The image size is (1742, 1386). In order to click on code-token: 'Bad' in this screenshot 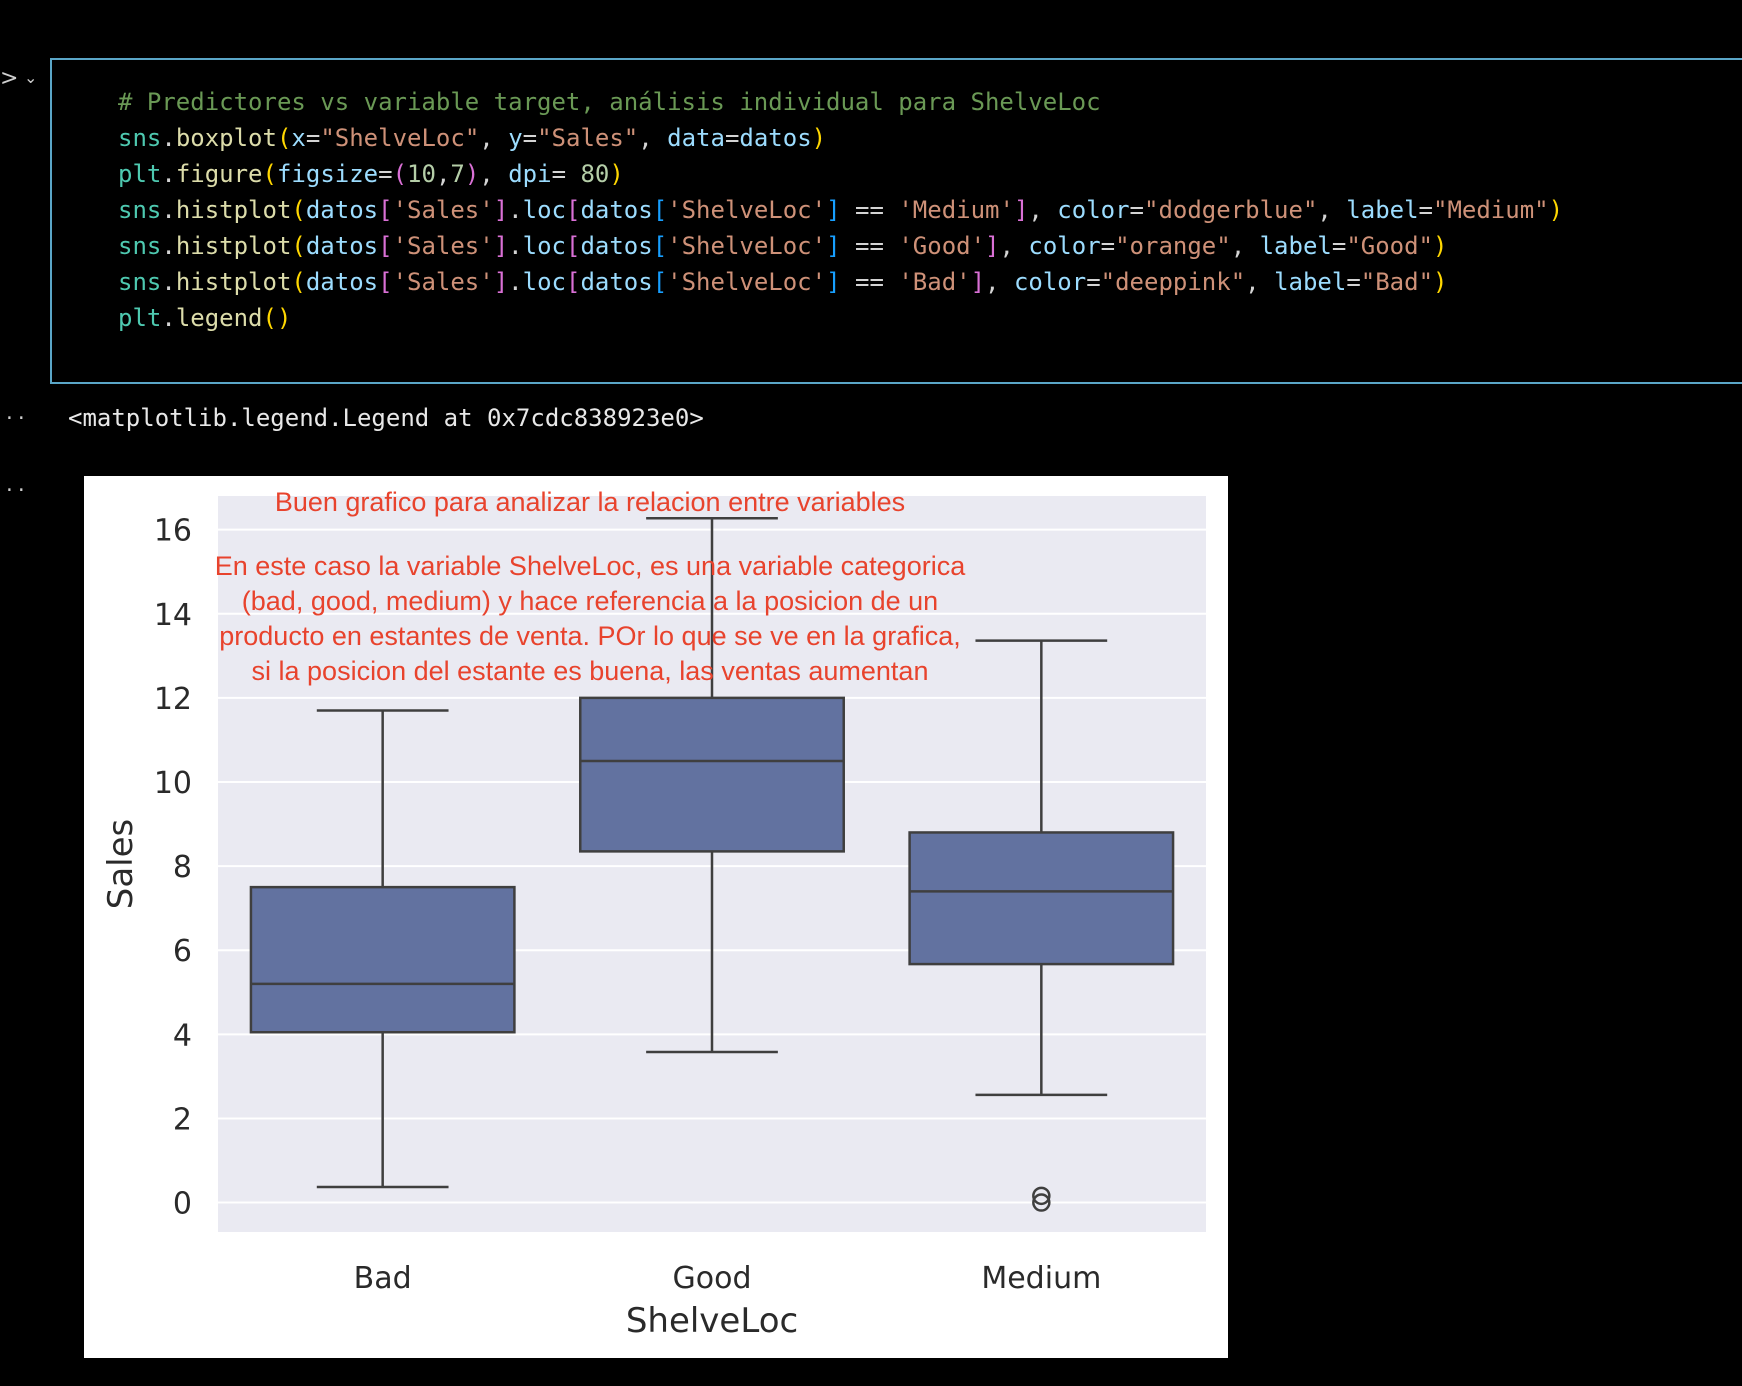, I will do `click(934, 282)`.